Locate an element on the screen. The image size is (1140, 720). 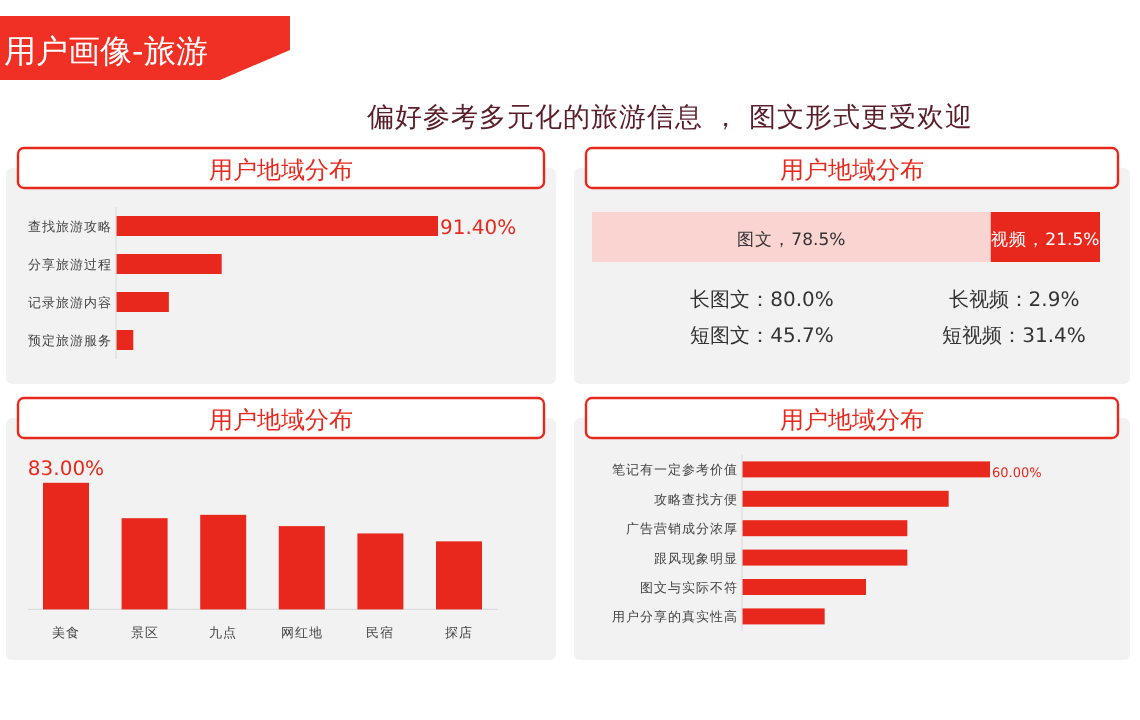
text: 用户画像-旅游 is located at coordinates (106, 51).